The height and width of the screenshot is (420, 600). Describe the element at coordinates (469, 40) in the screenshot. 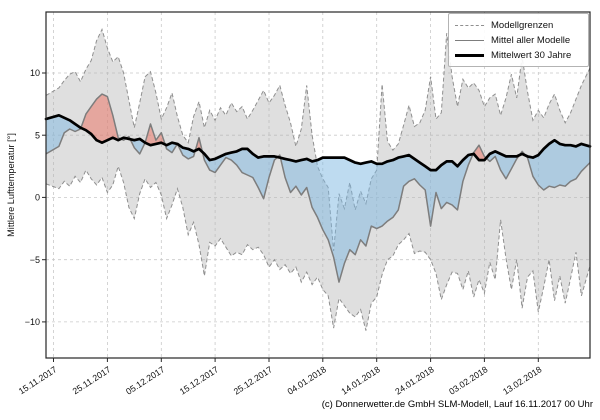

I see `gray-line-icon` at that location.